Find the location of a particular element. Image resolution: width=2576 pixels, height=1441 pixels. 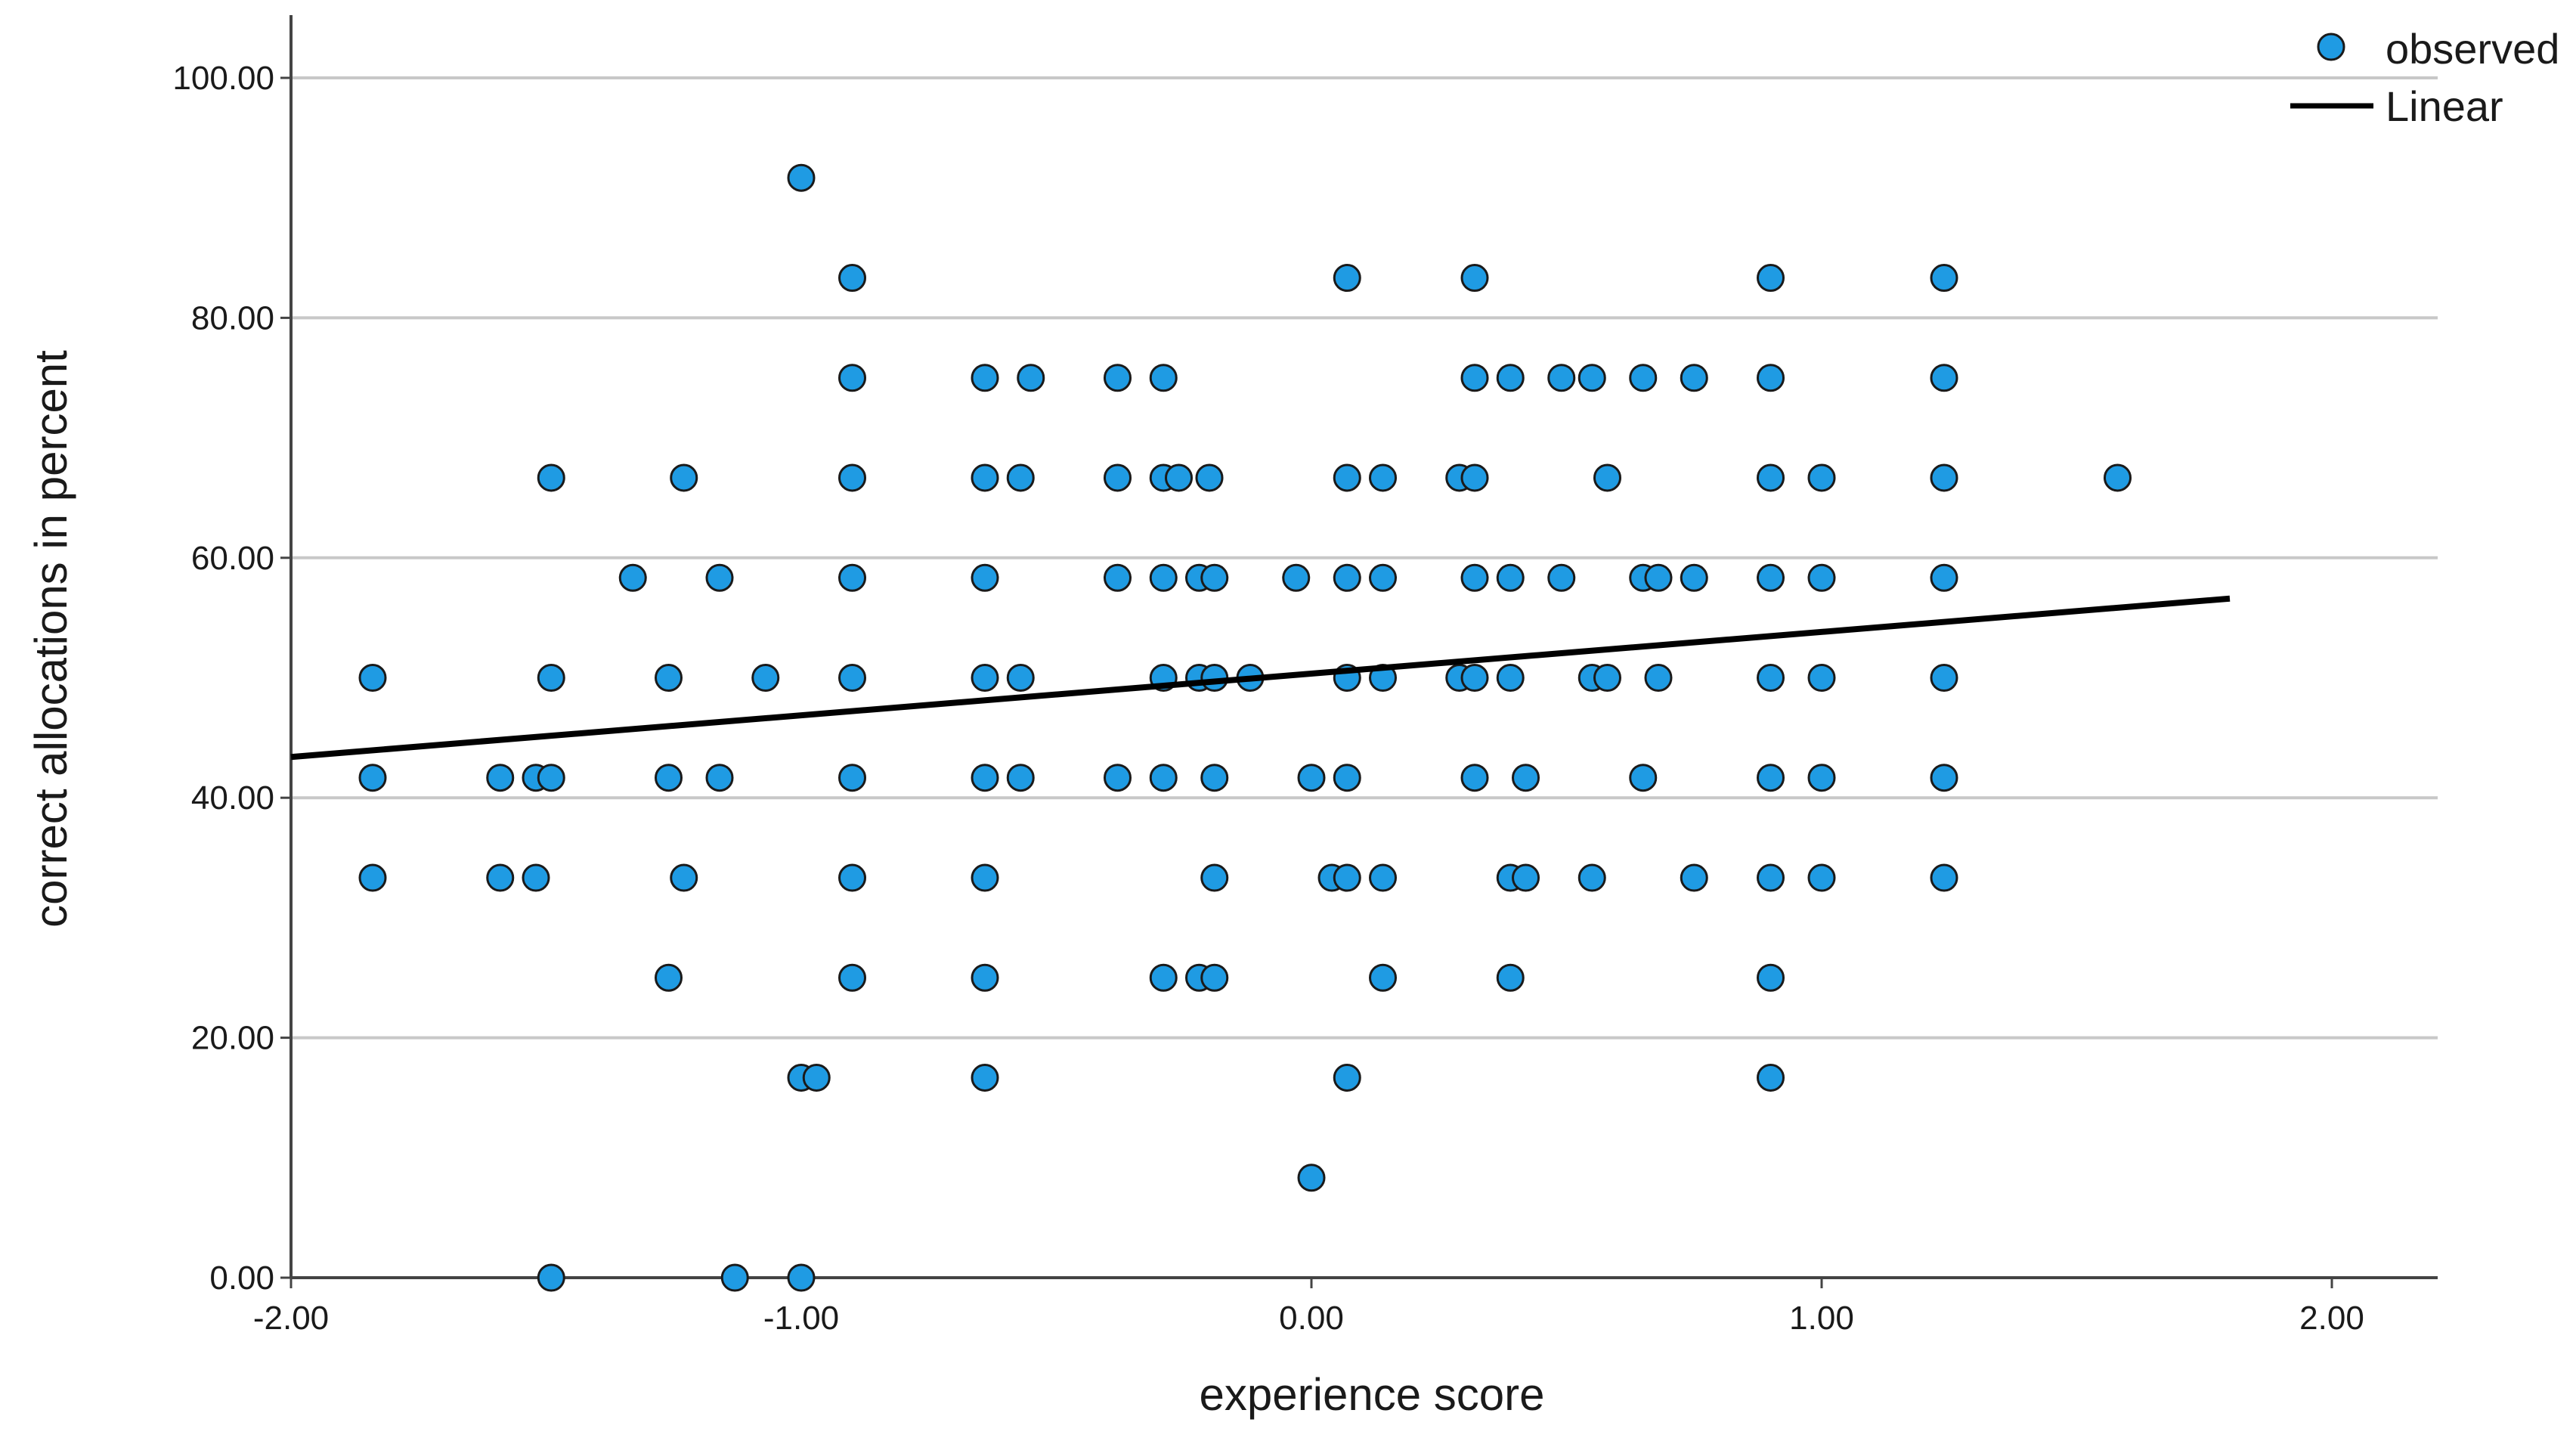

x-tick-label-0: -2.00 is located at coordinates (291, 1318).